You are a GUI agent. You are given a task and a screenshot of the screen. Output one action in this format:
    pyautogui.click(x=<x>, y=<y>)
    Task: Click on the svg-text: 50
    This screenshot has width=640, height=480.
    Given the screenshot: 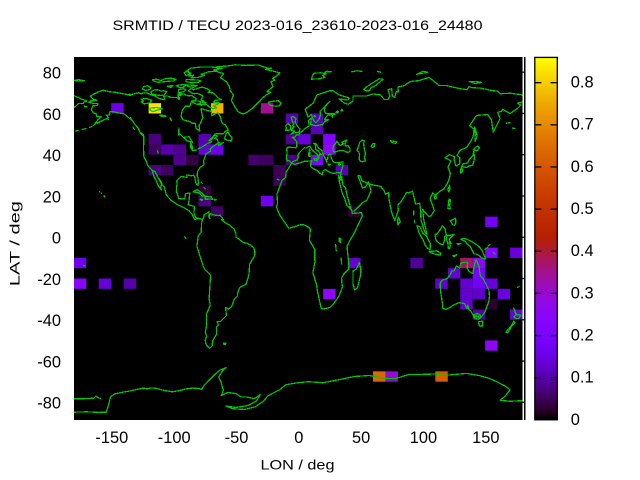 What is the action you would take?
    pyautogui.click(x=361, y=438)
    